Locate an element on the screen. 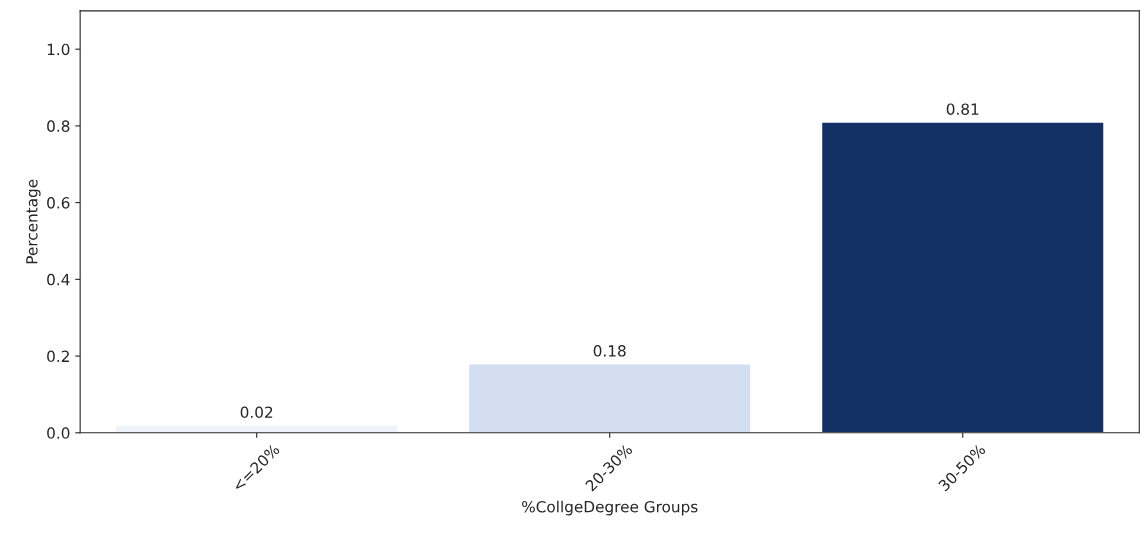 The image size is (1145, 541). y-axis-title: Percentage is located at coordinates (33, 221).